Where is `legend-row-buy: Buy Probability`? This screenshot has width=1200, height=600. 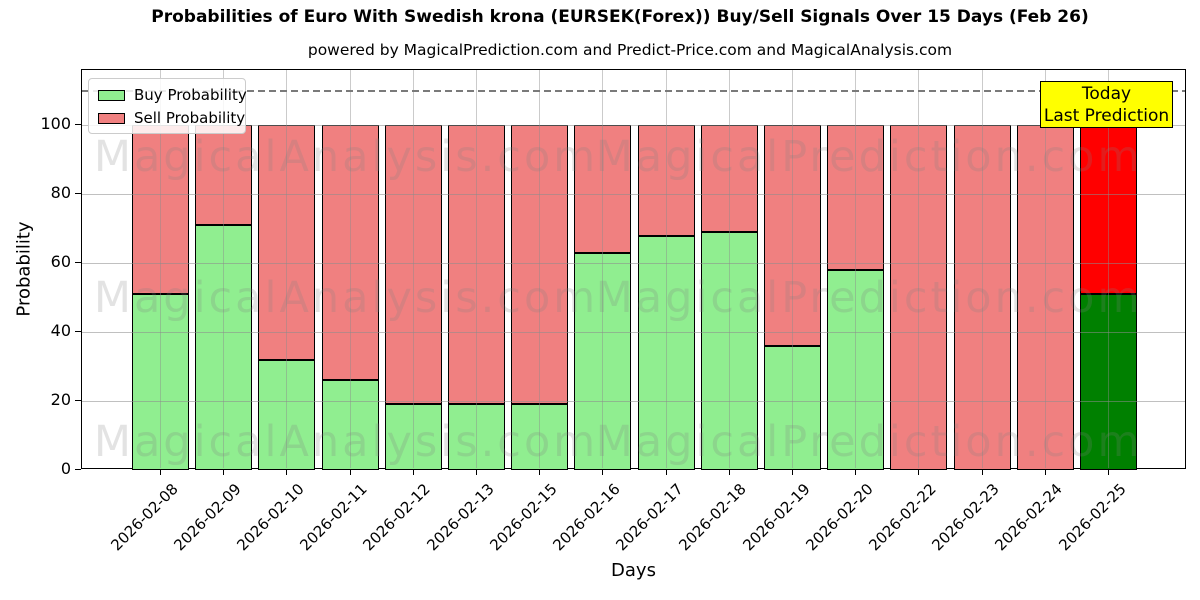 legend-row-buy: Buy Probability is located at coordinates (172, 95).